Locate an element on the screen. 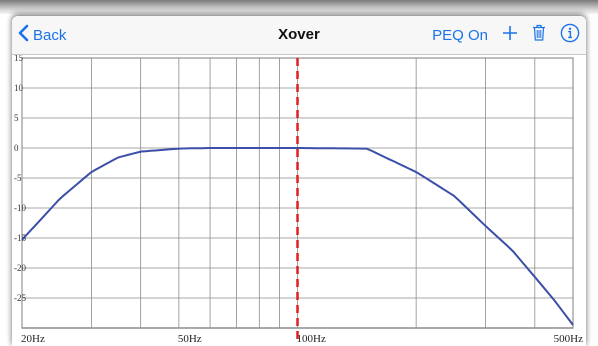 This screenshot has width=598, height=346. y-tick-label: 5 is located at coordinates (16, 118).